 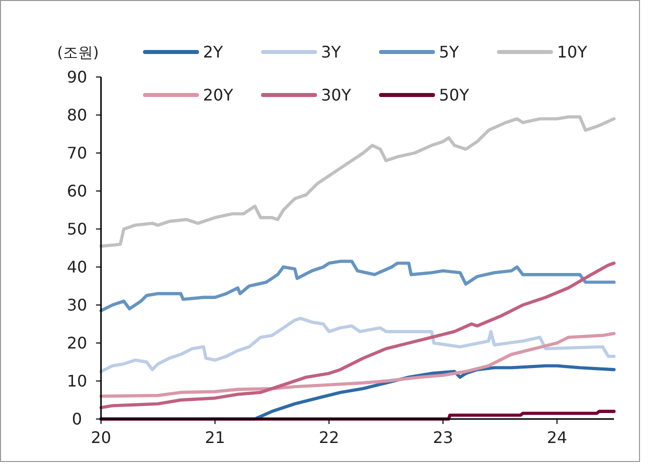 I want to click on legend-label: 30Y, so click(x=336, y=95).